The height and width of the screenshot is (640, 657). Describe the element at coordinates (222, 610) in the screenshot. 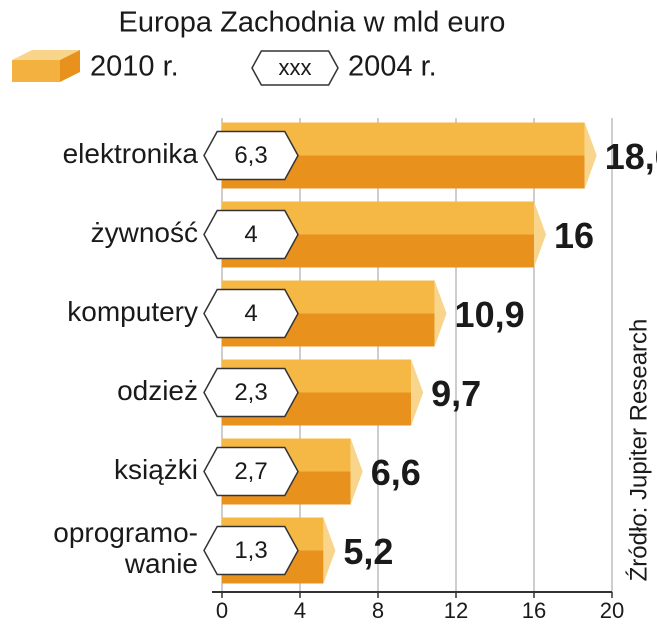

I see `x-tick-label: 0` at that location.